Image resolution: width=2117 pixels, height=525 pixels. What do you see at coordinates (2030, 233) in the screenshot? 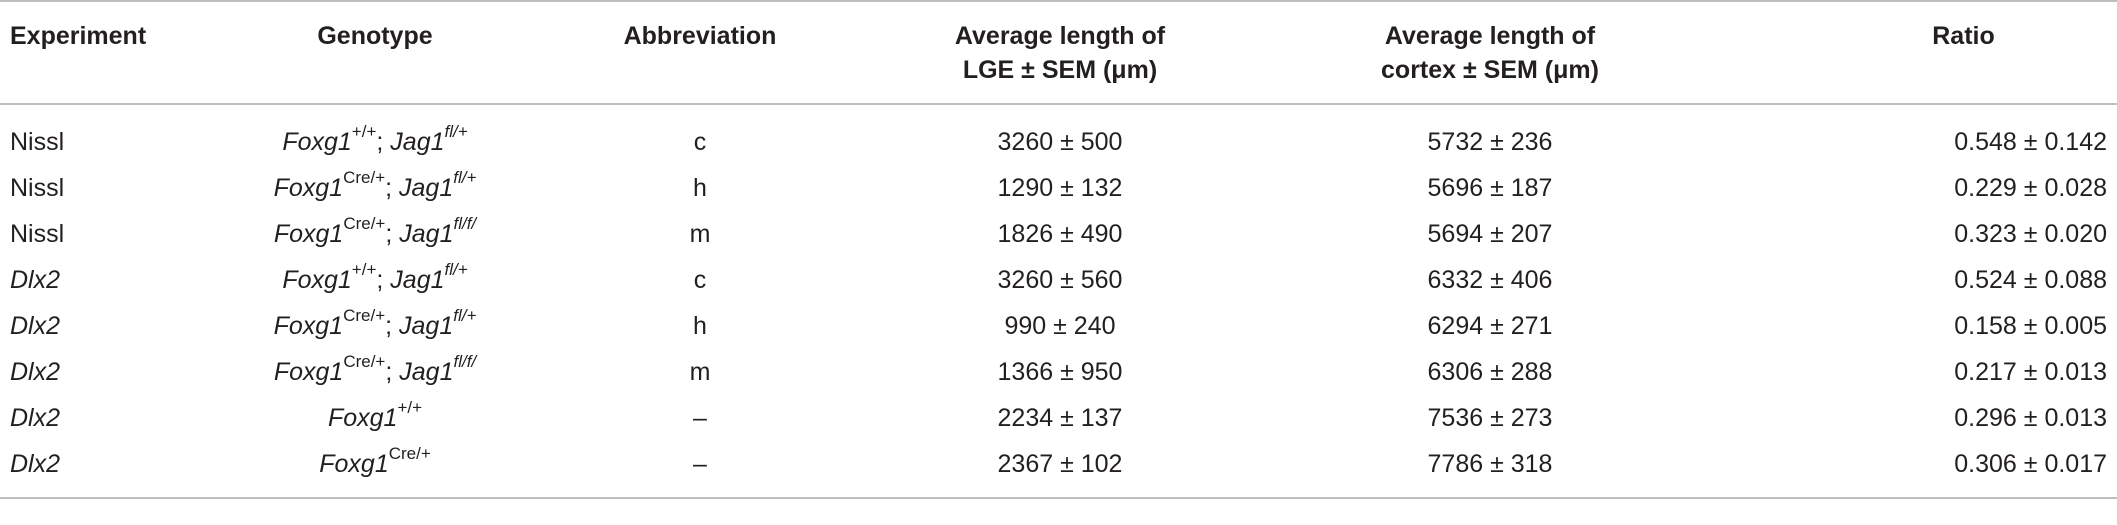
I see `cell-ratio: 0.323 ± 0.020` at bounding box center [2030, 233].